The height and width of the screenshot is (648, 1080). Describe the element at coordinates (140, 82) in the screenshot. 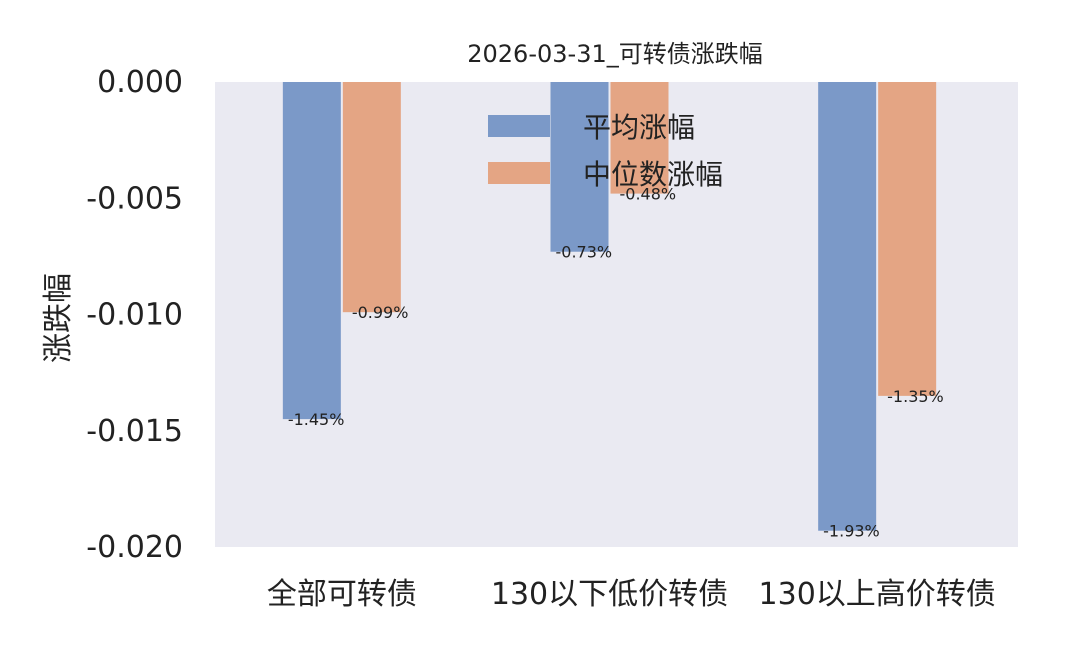

I see `y-tick-label: 0.000` at that location.